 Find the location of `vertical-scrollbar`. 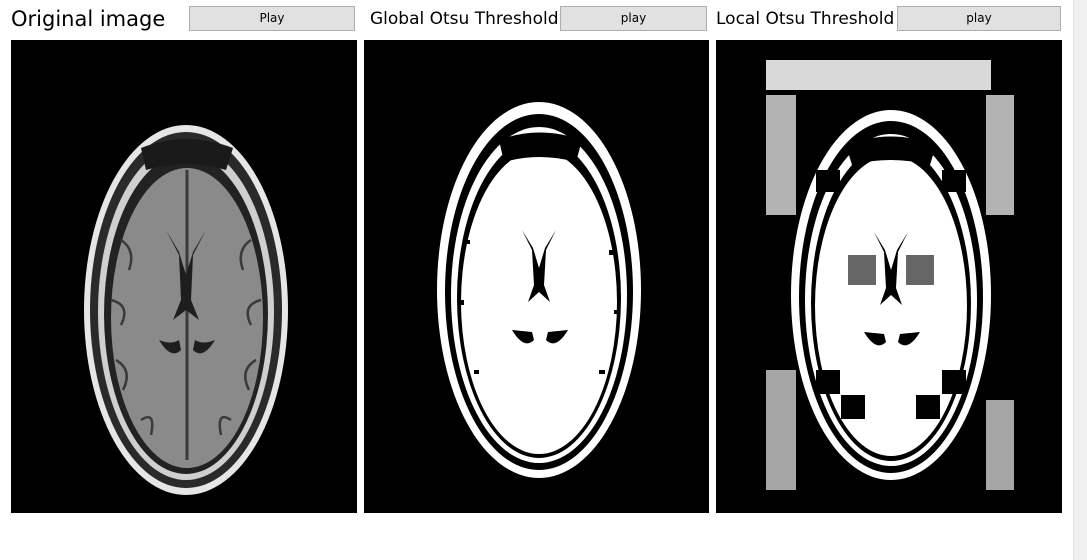

vertical-scrollbar is located at coordinates (1080, 280).